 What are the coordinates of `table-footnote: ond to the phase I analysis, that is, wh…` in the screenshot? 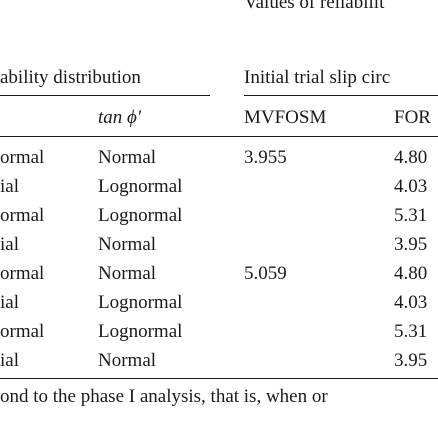 It's located at (164, 396).